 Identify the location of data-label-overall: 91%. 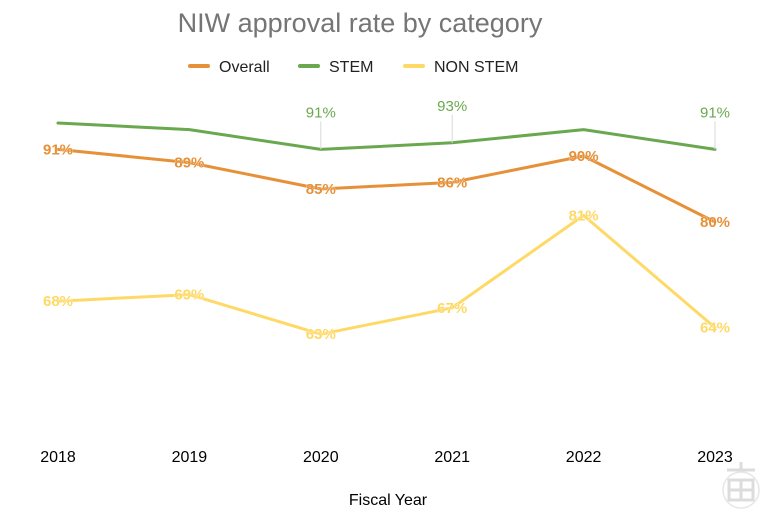
(58, 149).